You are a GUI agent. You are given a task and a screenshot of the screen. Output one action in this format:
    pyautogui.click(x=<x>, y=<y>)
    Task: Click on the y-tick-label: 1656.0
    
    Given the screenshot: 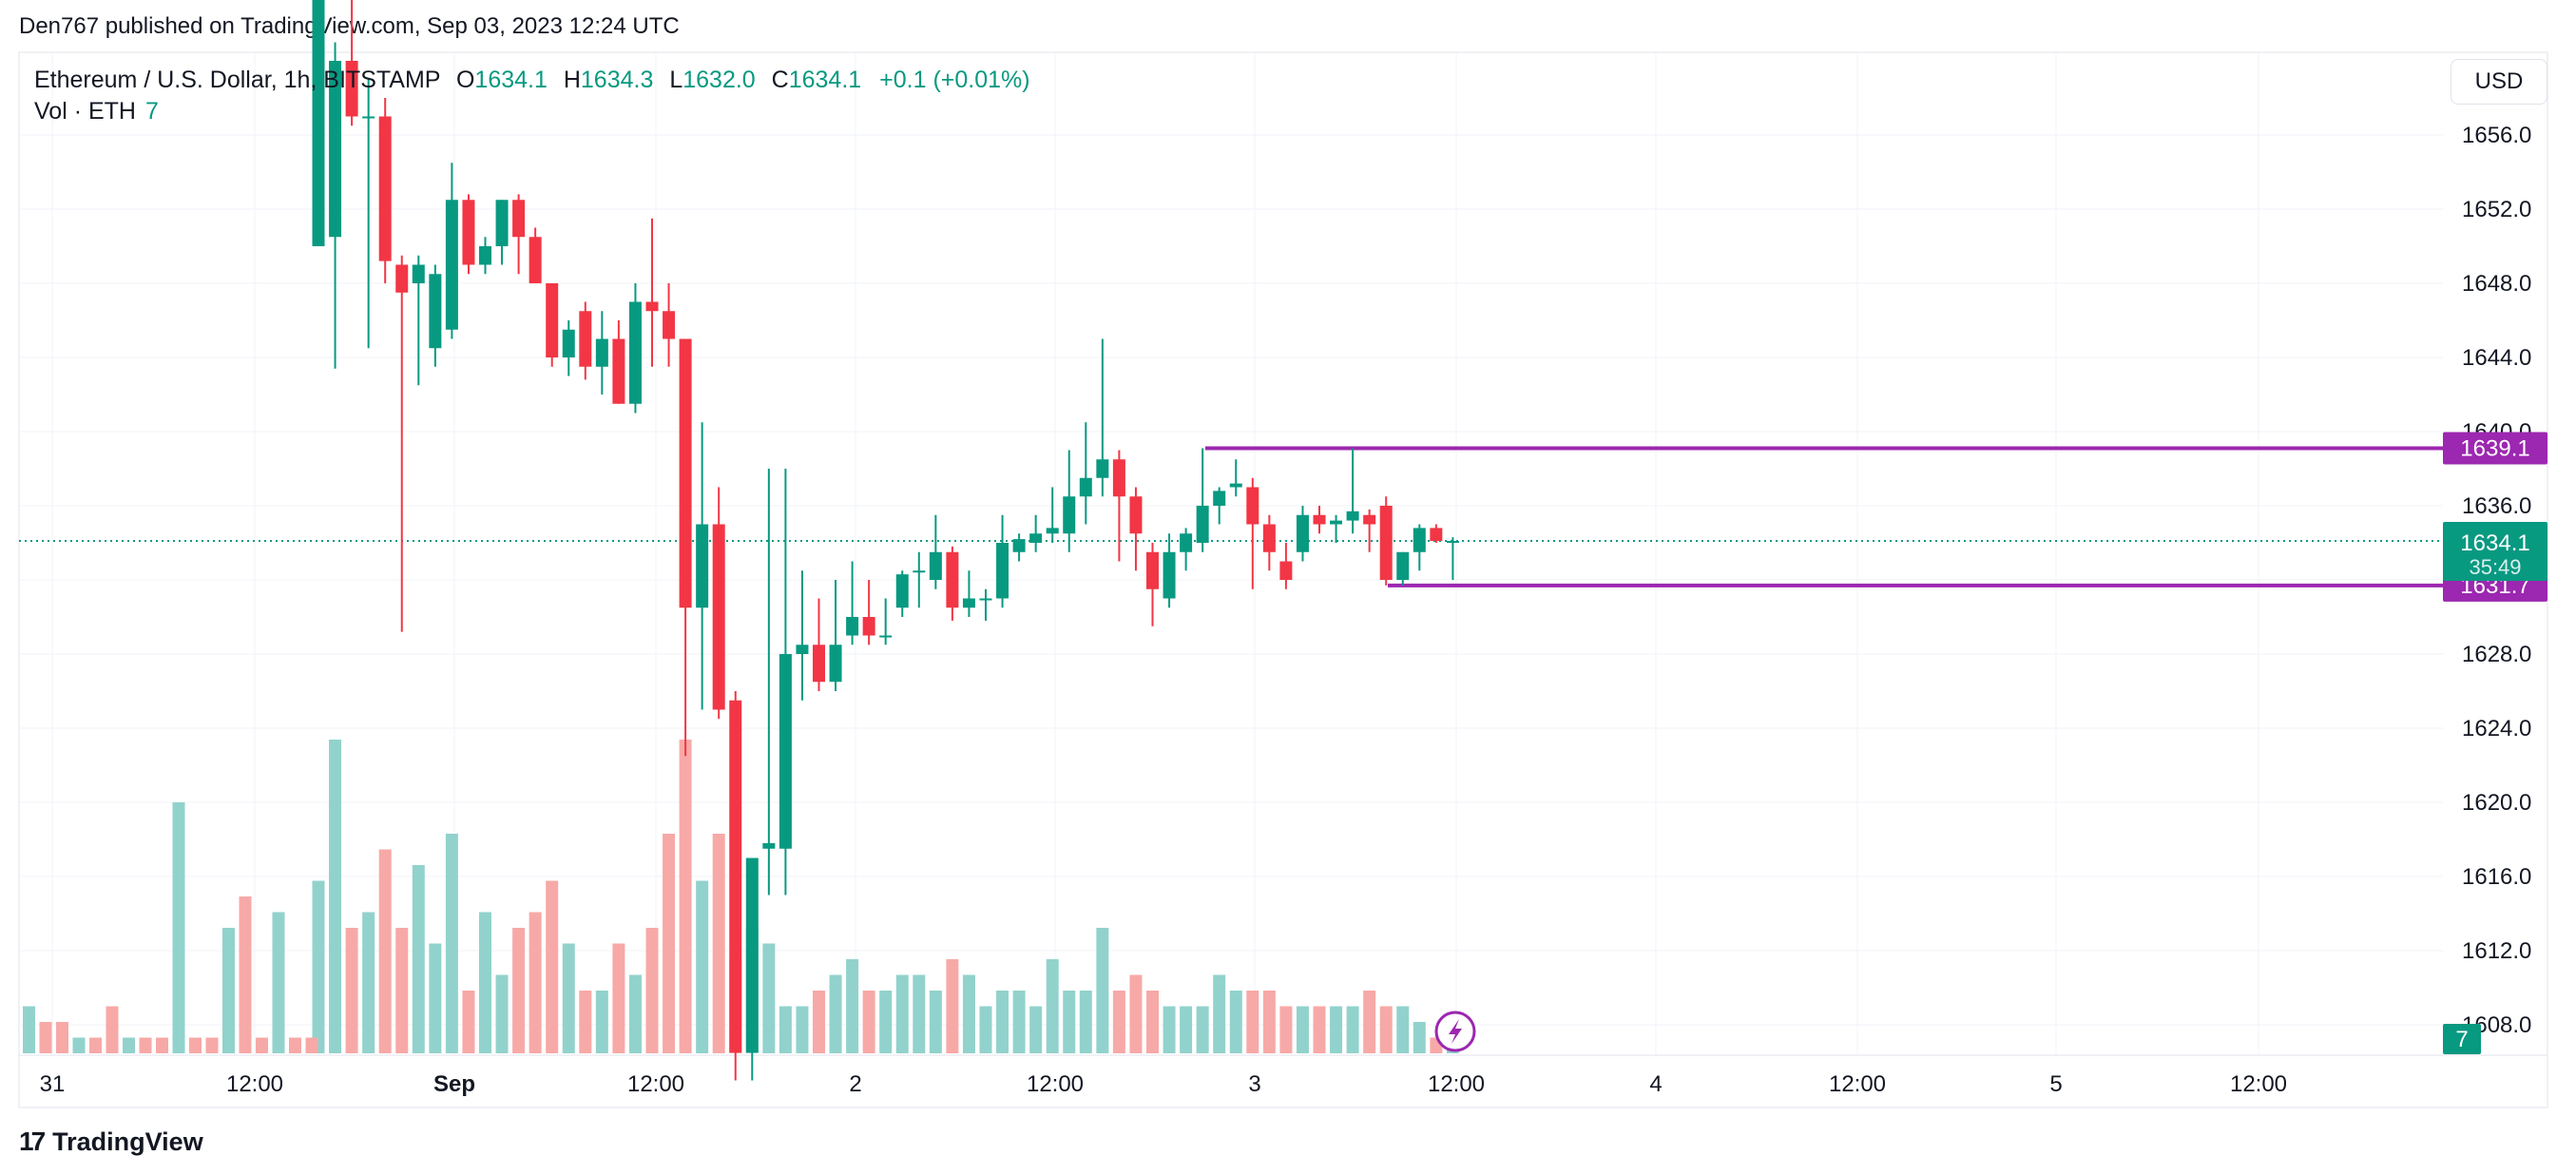 What is the action you would take?
    pyautogui.click(x=2497, y=135)
    